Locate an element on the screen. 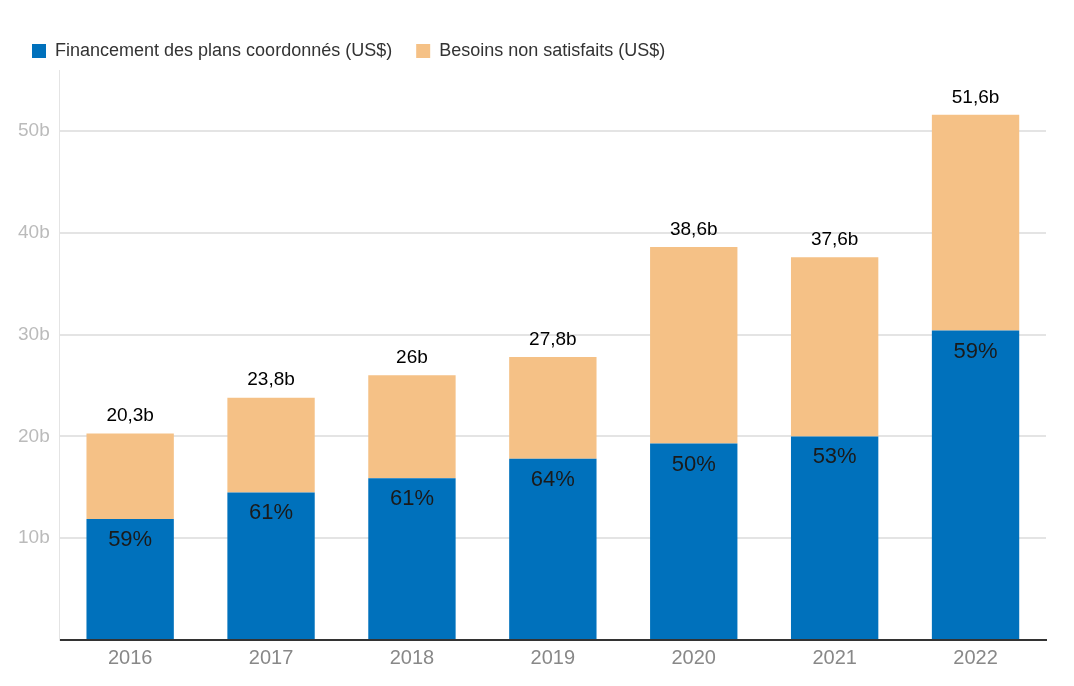  total-label: 20,3b is located at coordinates (130, 415).